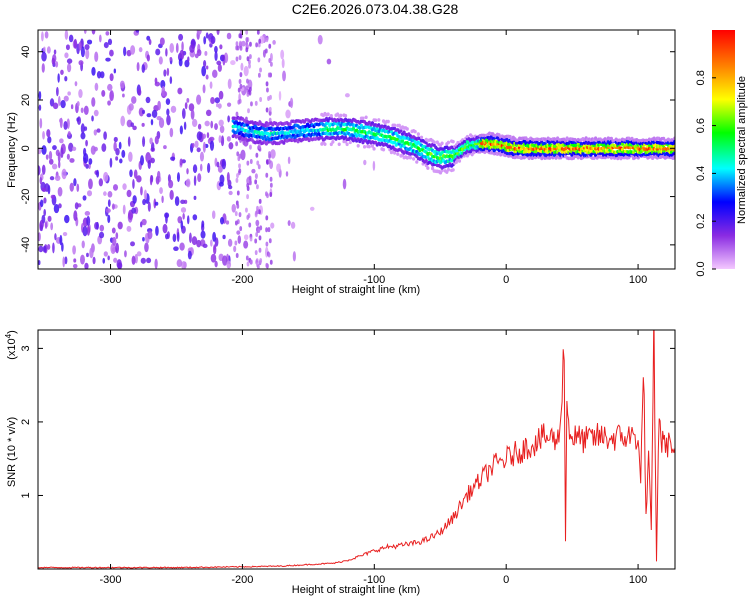  What do you see at coordinates (111, 280) in the screenshot?
I see `x-tick-label: -300` at bounding box center [111, 280].